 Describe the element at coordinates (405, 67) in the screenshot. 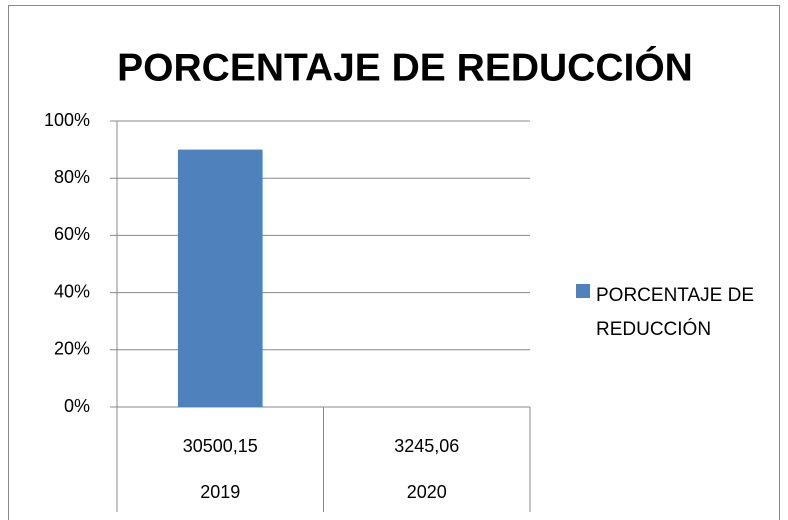

I see `chart-title: PORCENTAJE DE REDUCCIÓN` at that location.